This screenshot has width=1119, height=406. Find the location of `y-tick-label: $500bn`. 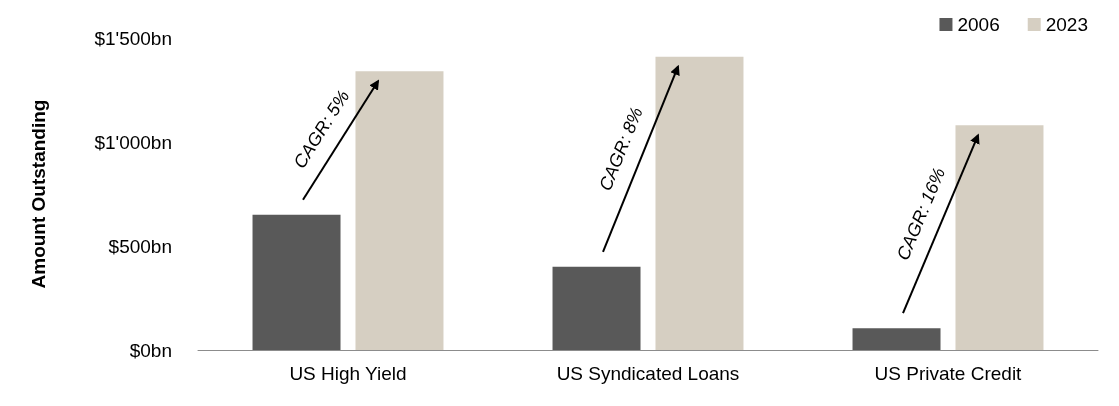

y-tick-label: $500bn is located at coordinates (140, 246).